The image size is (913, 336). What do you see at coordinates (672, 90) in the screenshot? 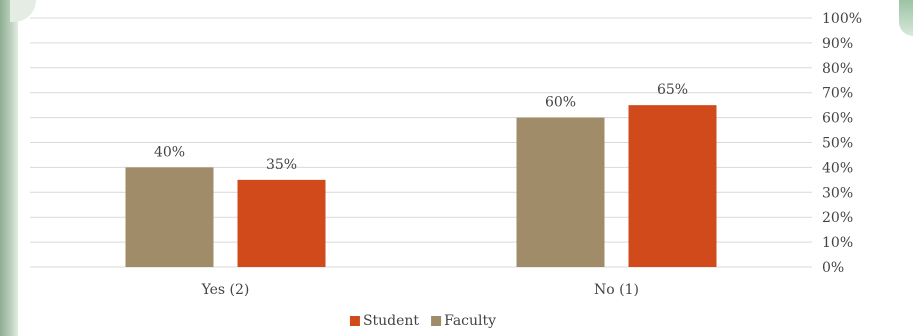
I see `data-label-student-1: 65%` at bounding box center [672, 90].